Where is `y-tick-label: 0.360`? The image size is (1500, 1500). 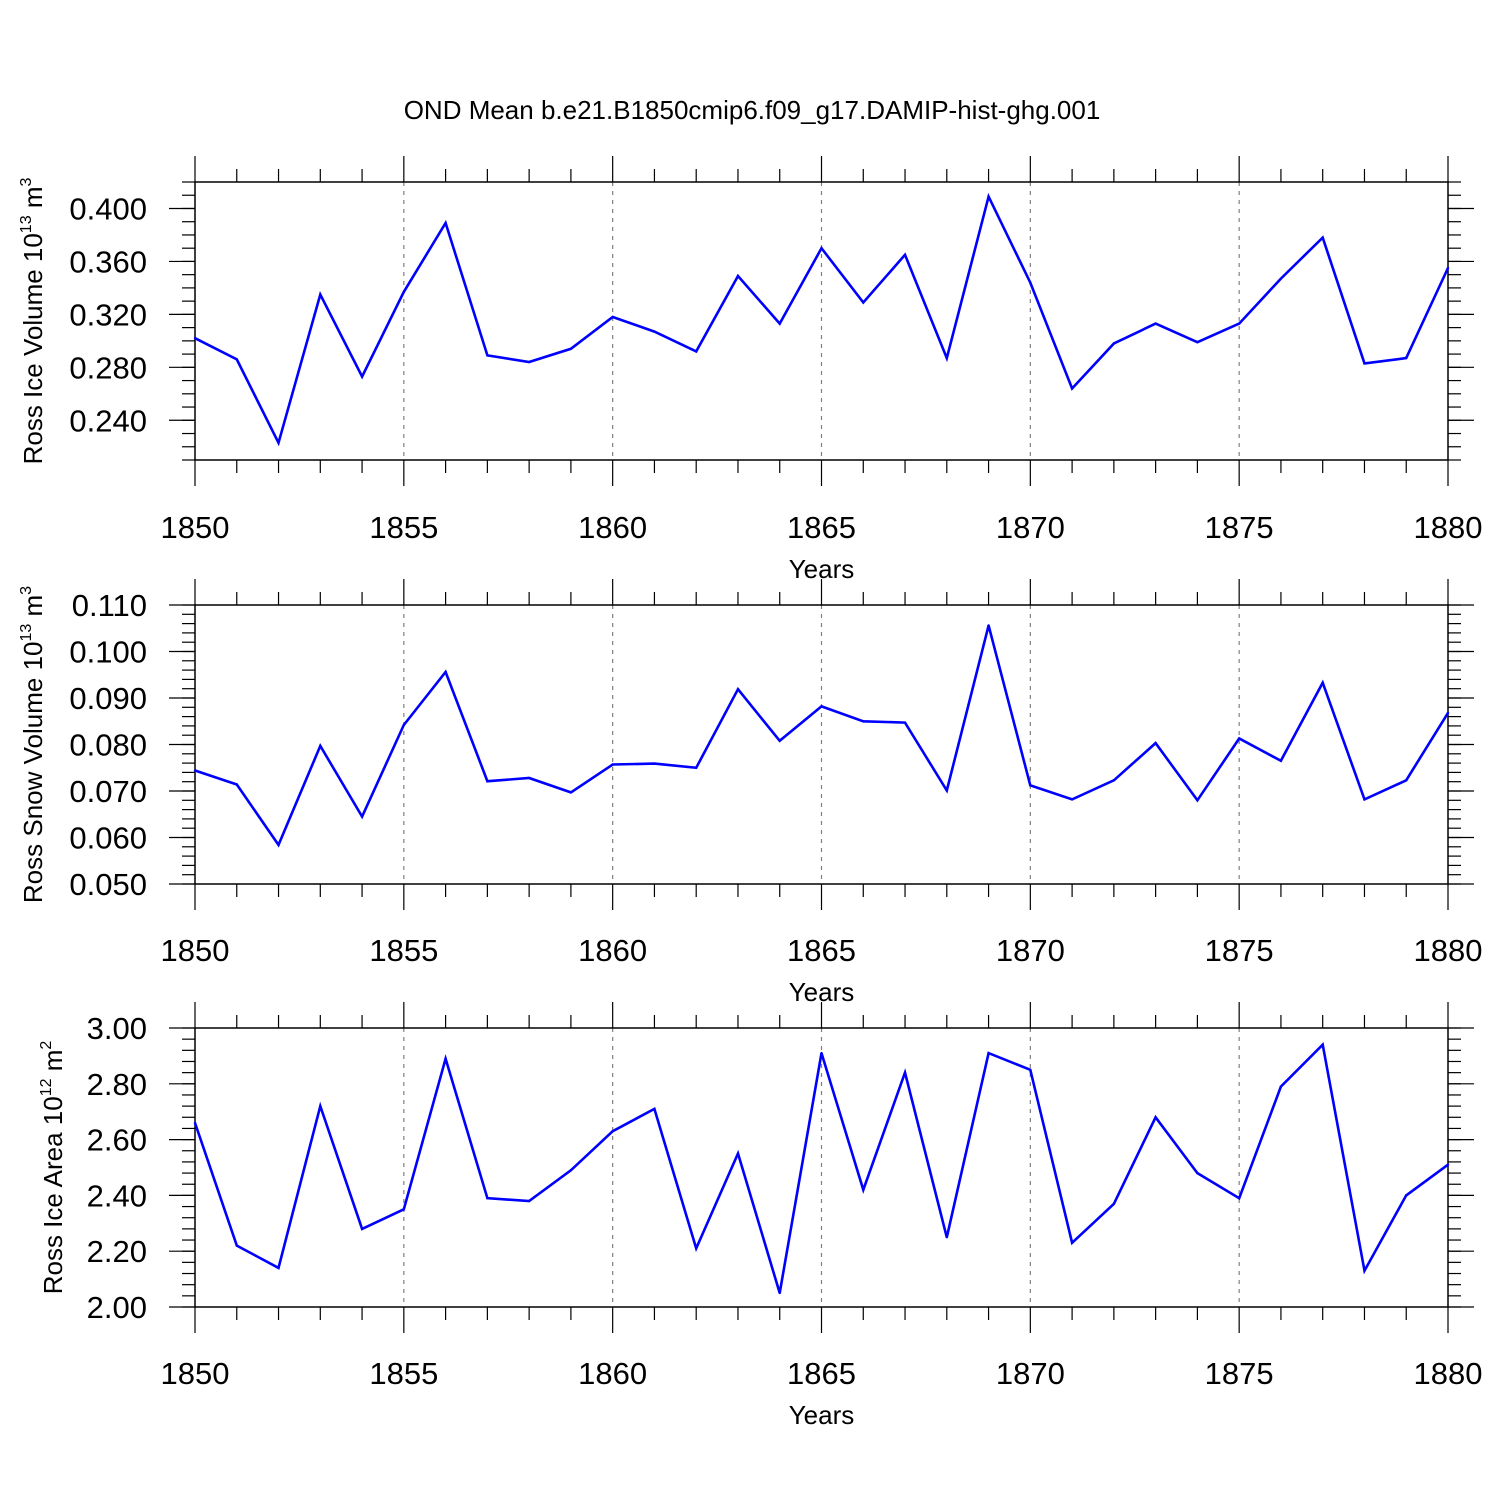 y-tick-label: 0.360 is located at coordinates (108, 261).